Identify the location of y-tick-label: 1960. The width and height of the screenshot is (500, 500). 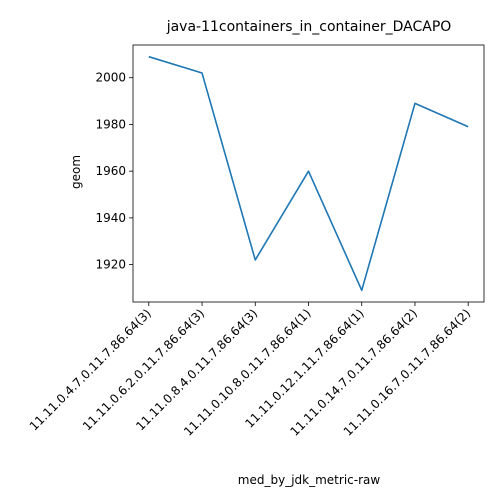
(110, 171).